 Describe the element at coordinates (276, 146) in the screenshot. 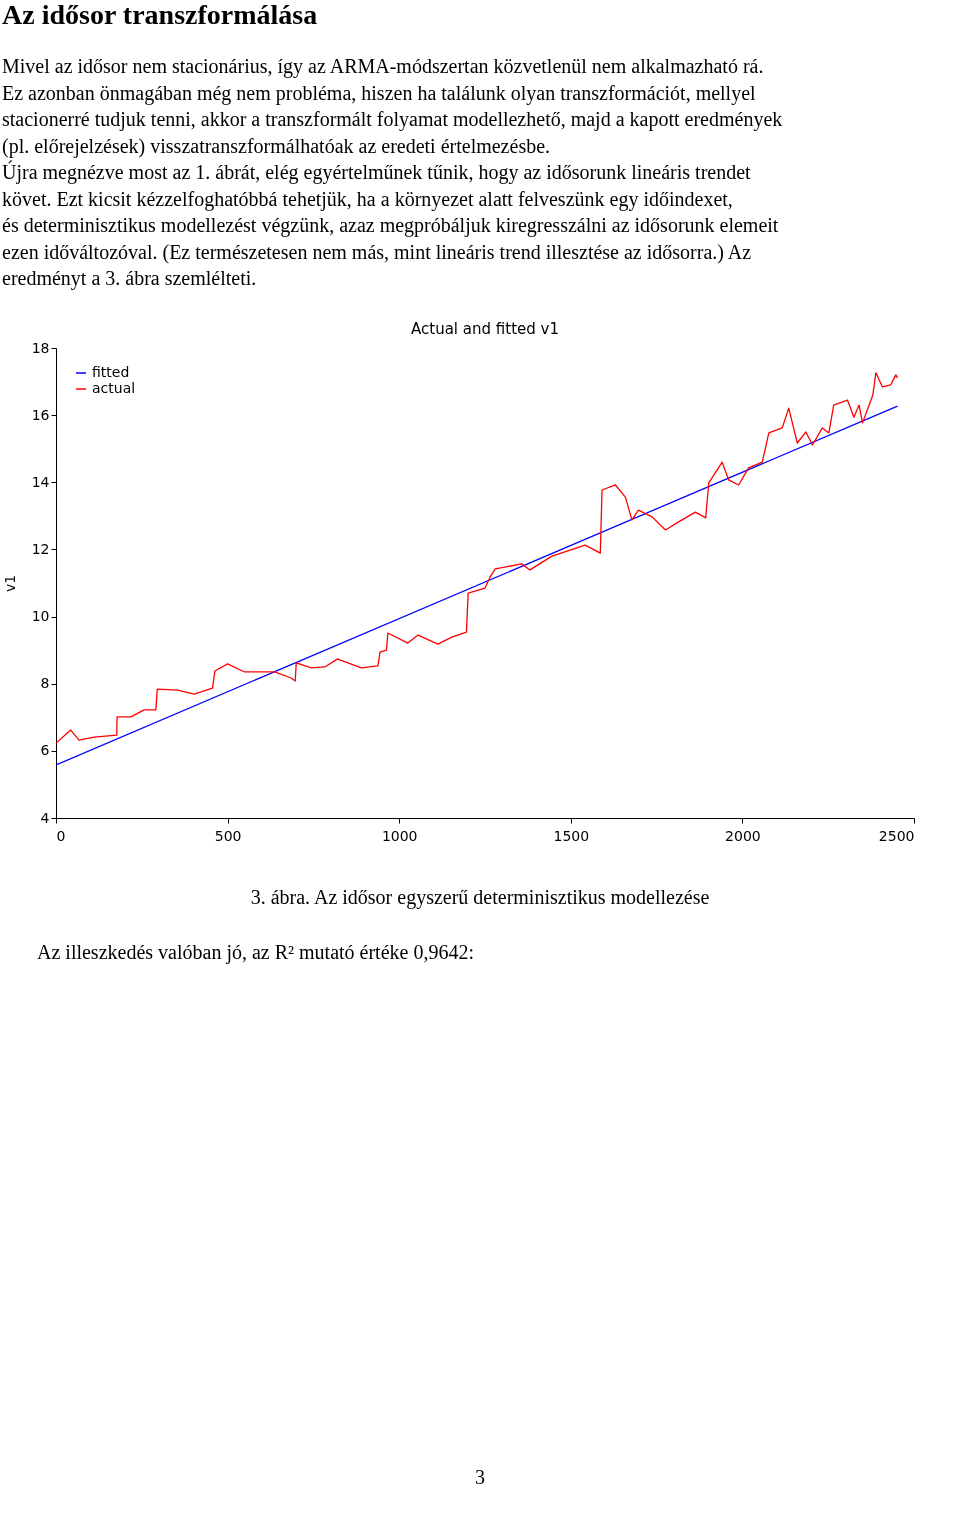

I see `text: (pl. előrejelzések) visszatranszformálhatóak az eredeti értelmezésbe.` at that location.